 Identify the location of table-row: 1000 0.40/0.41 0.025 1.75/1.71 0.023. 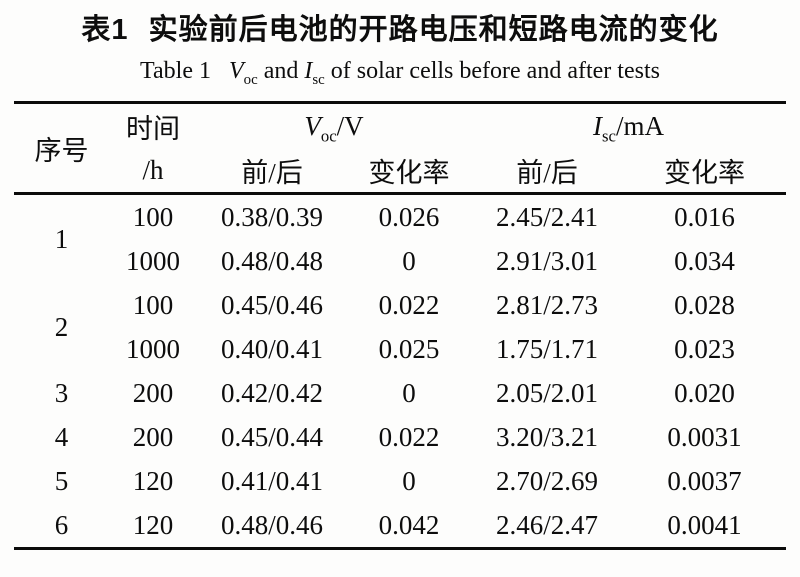
(400, 349).